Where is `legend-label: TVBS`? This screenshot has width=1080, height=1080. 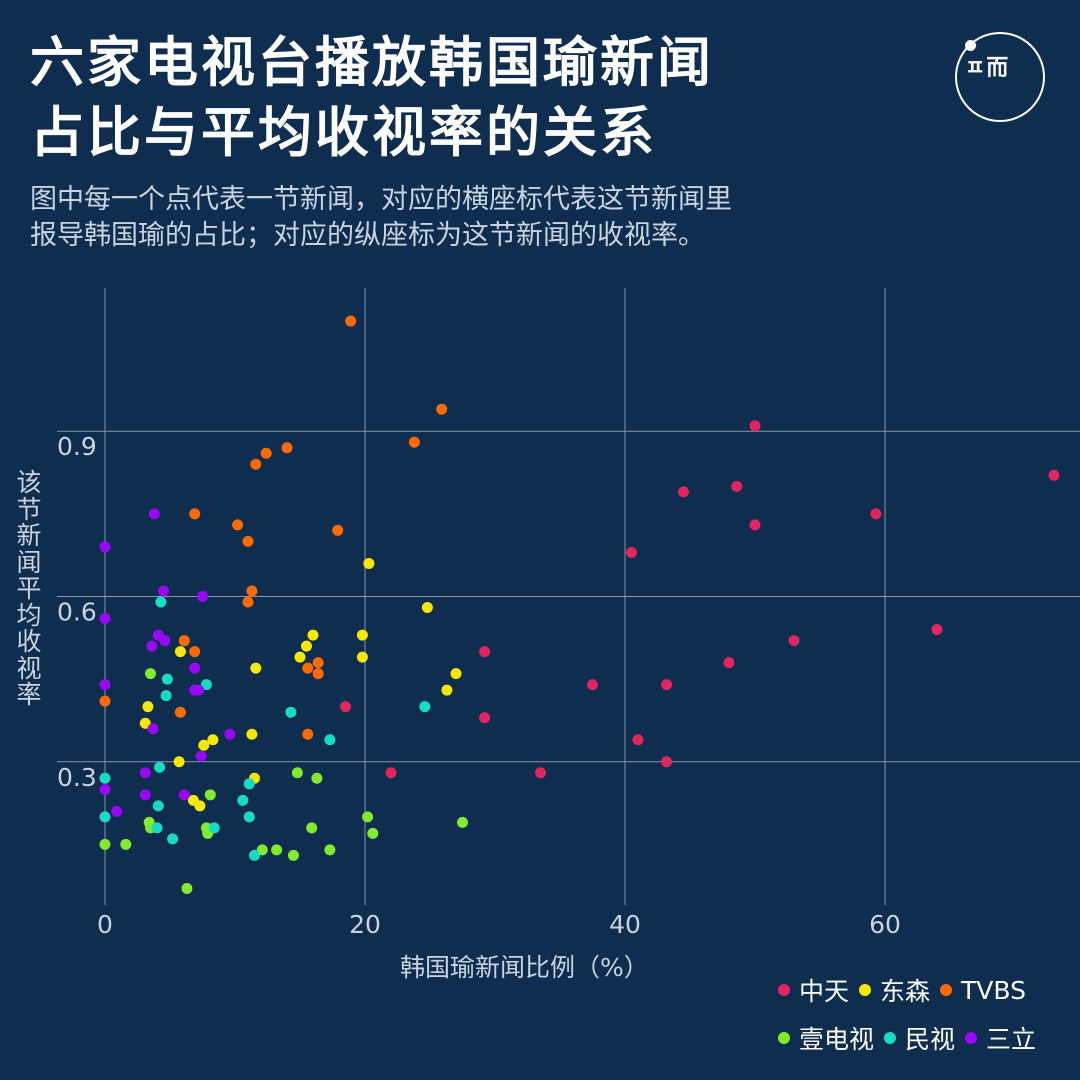 legend-label: TVBS is located at coordinates (993, 990).